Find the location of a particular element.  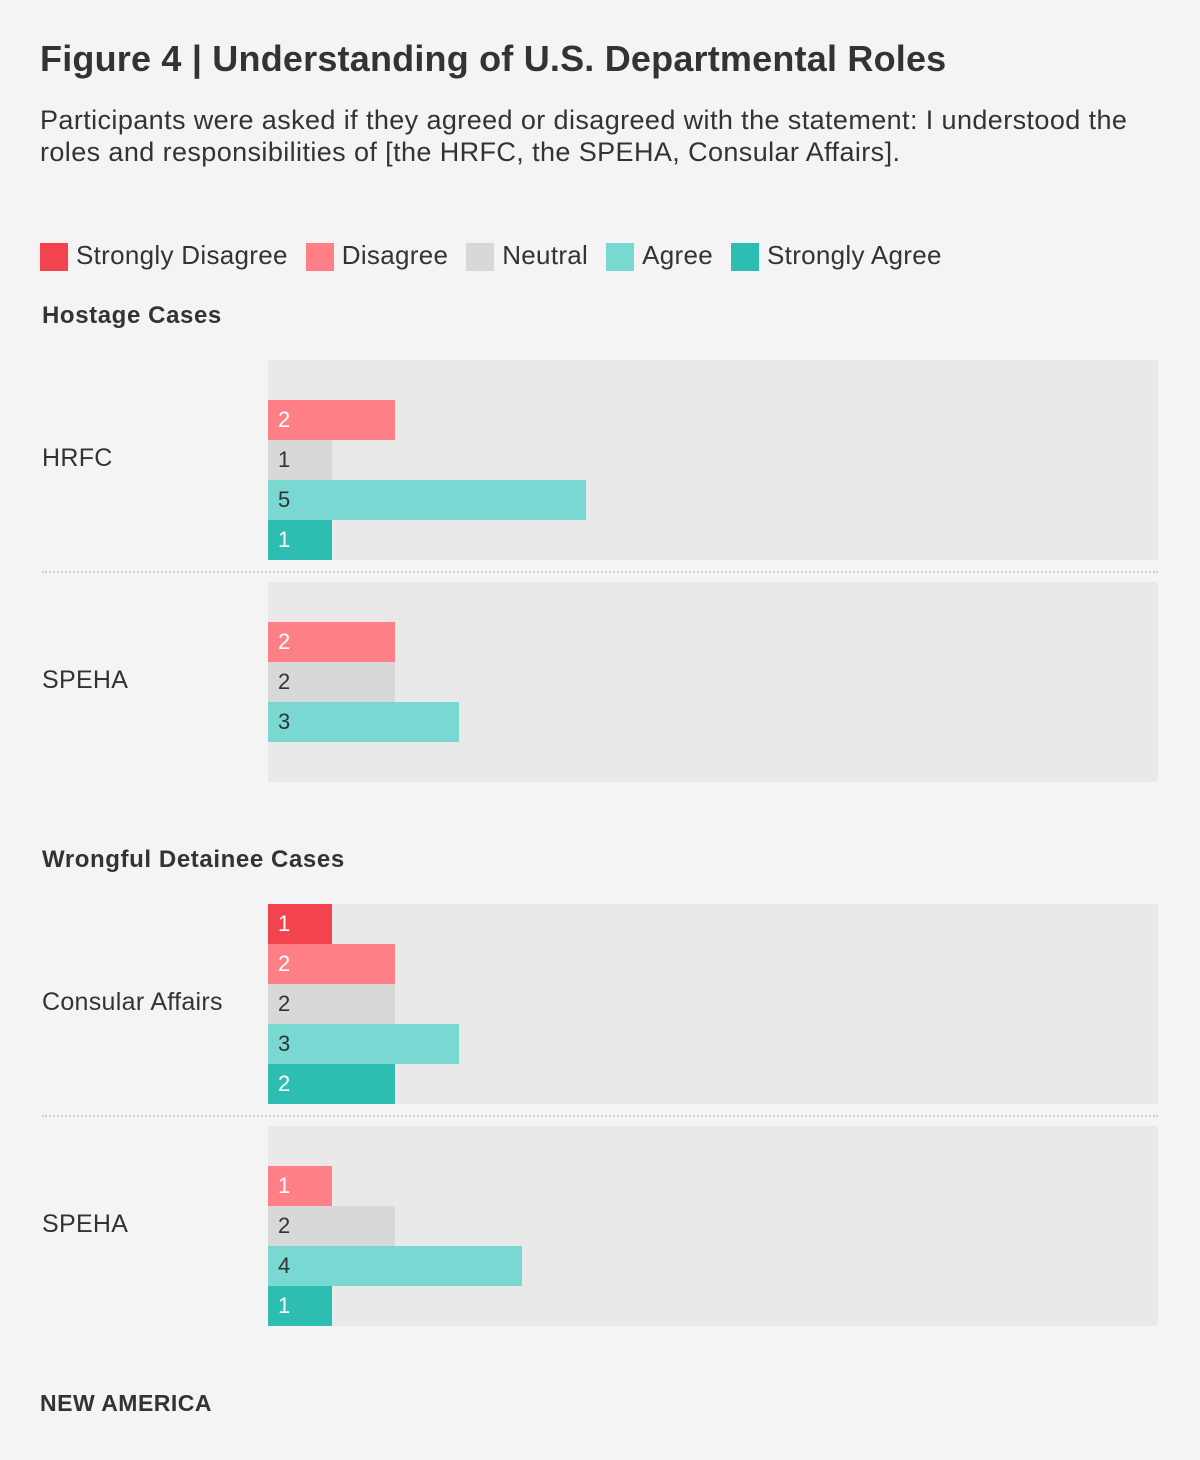

section-title: Wrongful Detainee Cases is located at coordinates (193, 859).